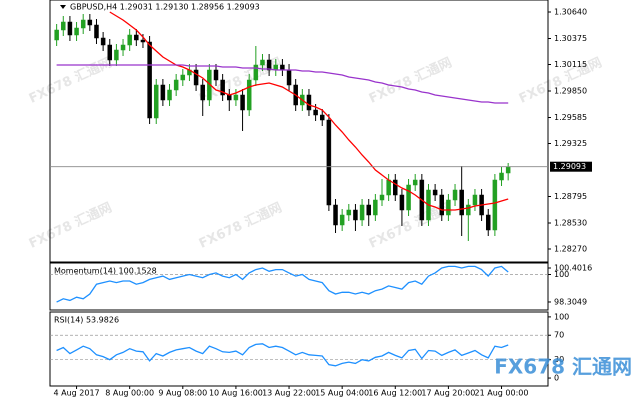 This screenshot has width=640, height=404. I want to click on x-tick-label: 16 Aug 12:00, so click(395, 393).